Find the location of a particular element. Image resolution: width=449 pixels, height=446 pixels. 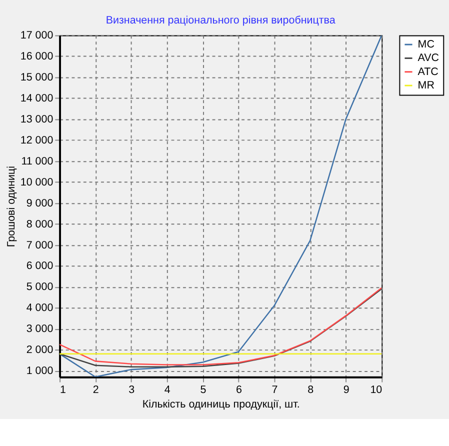

x-tick-label: 4 is located at coordinates (167, 390).